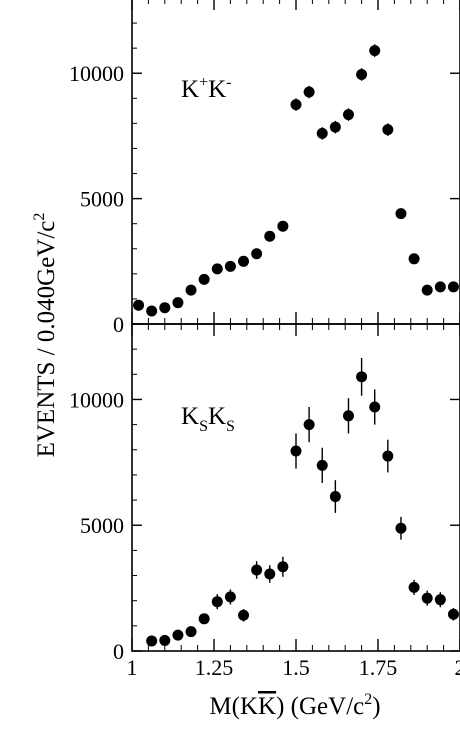 This screenshot has width=460, height=729. Describe the element at coordinates (320, 706) in the screenshot. I see `x-axis-label-post: ) (GeV/c` at that location.